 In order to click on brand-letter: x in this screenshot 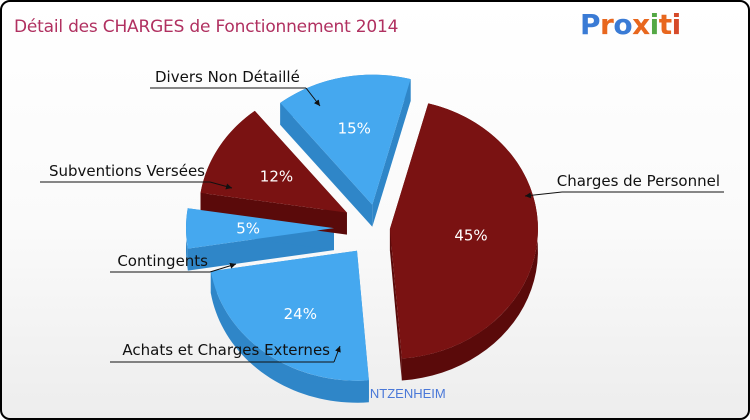, I will do `click(641, 24)`.